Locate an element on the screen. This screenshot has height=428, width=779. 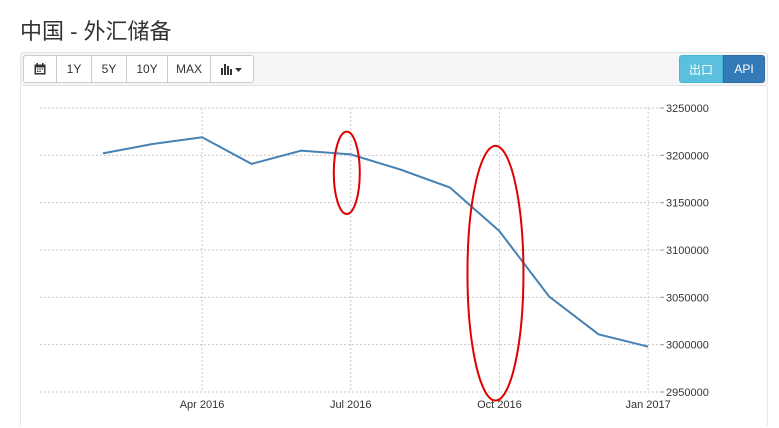
calendar-icon is located at coordinates (40, 69).